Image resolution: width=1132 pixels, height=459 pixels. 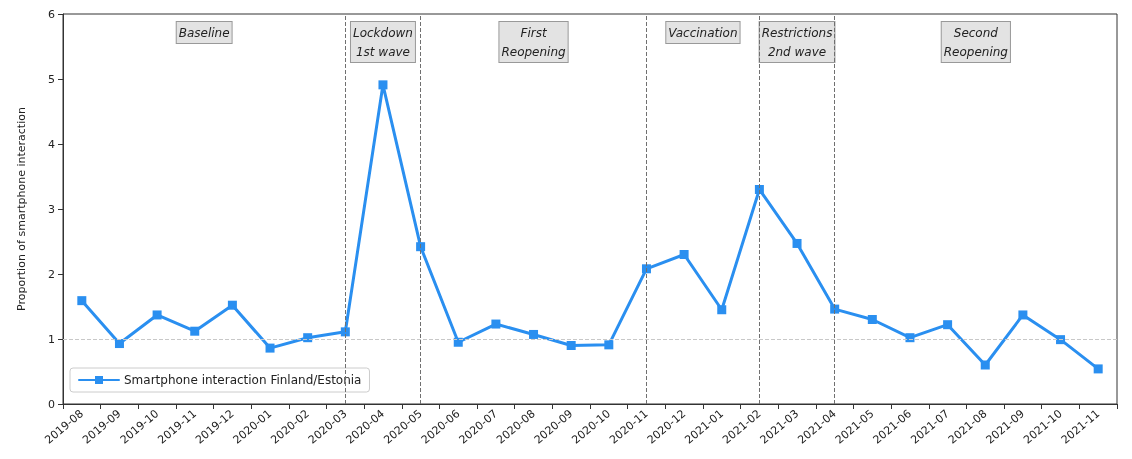 I want to click on annotation: Baseline, so click(x=204, y=32).